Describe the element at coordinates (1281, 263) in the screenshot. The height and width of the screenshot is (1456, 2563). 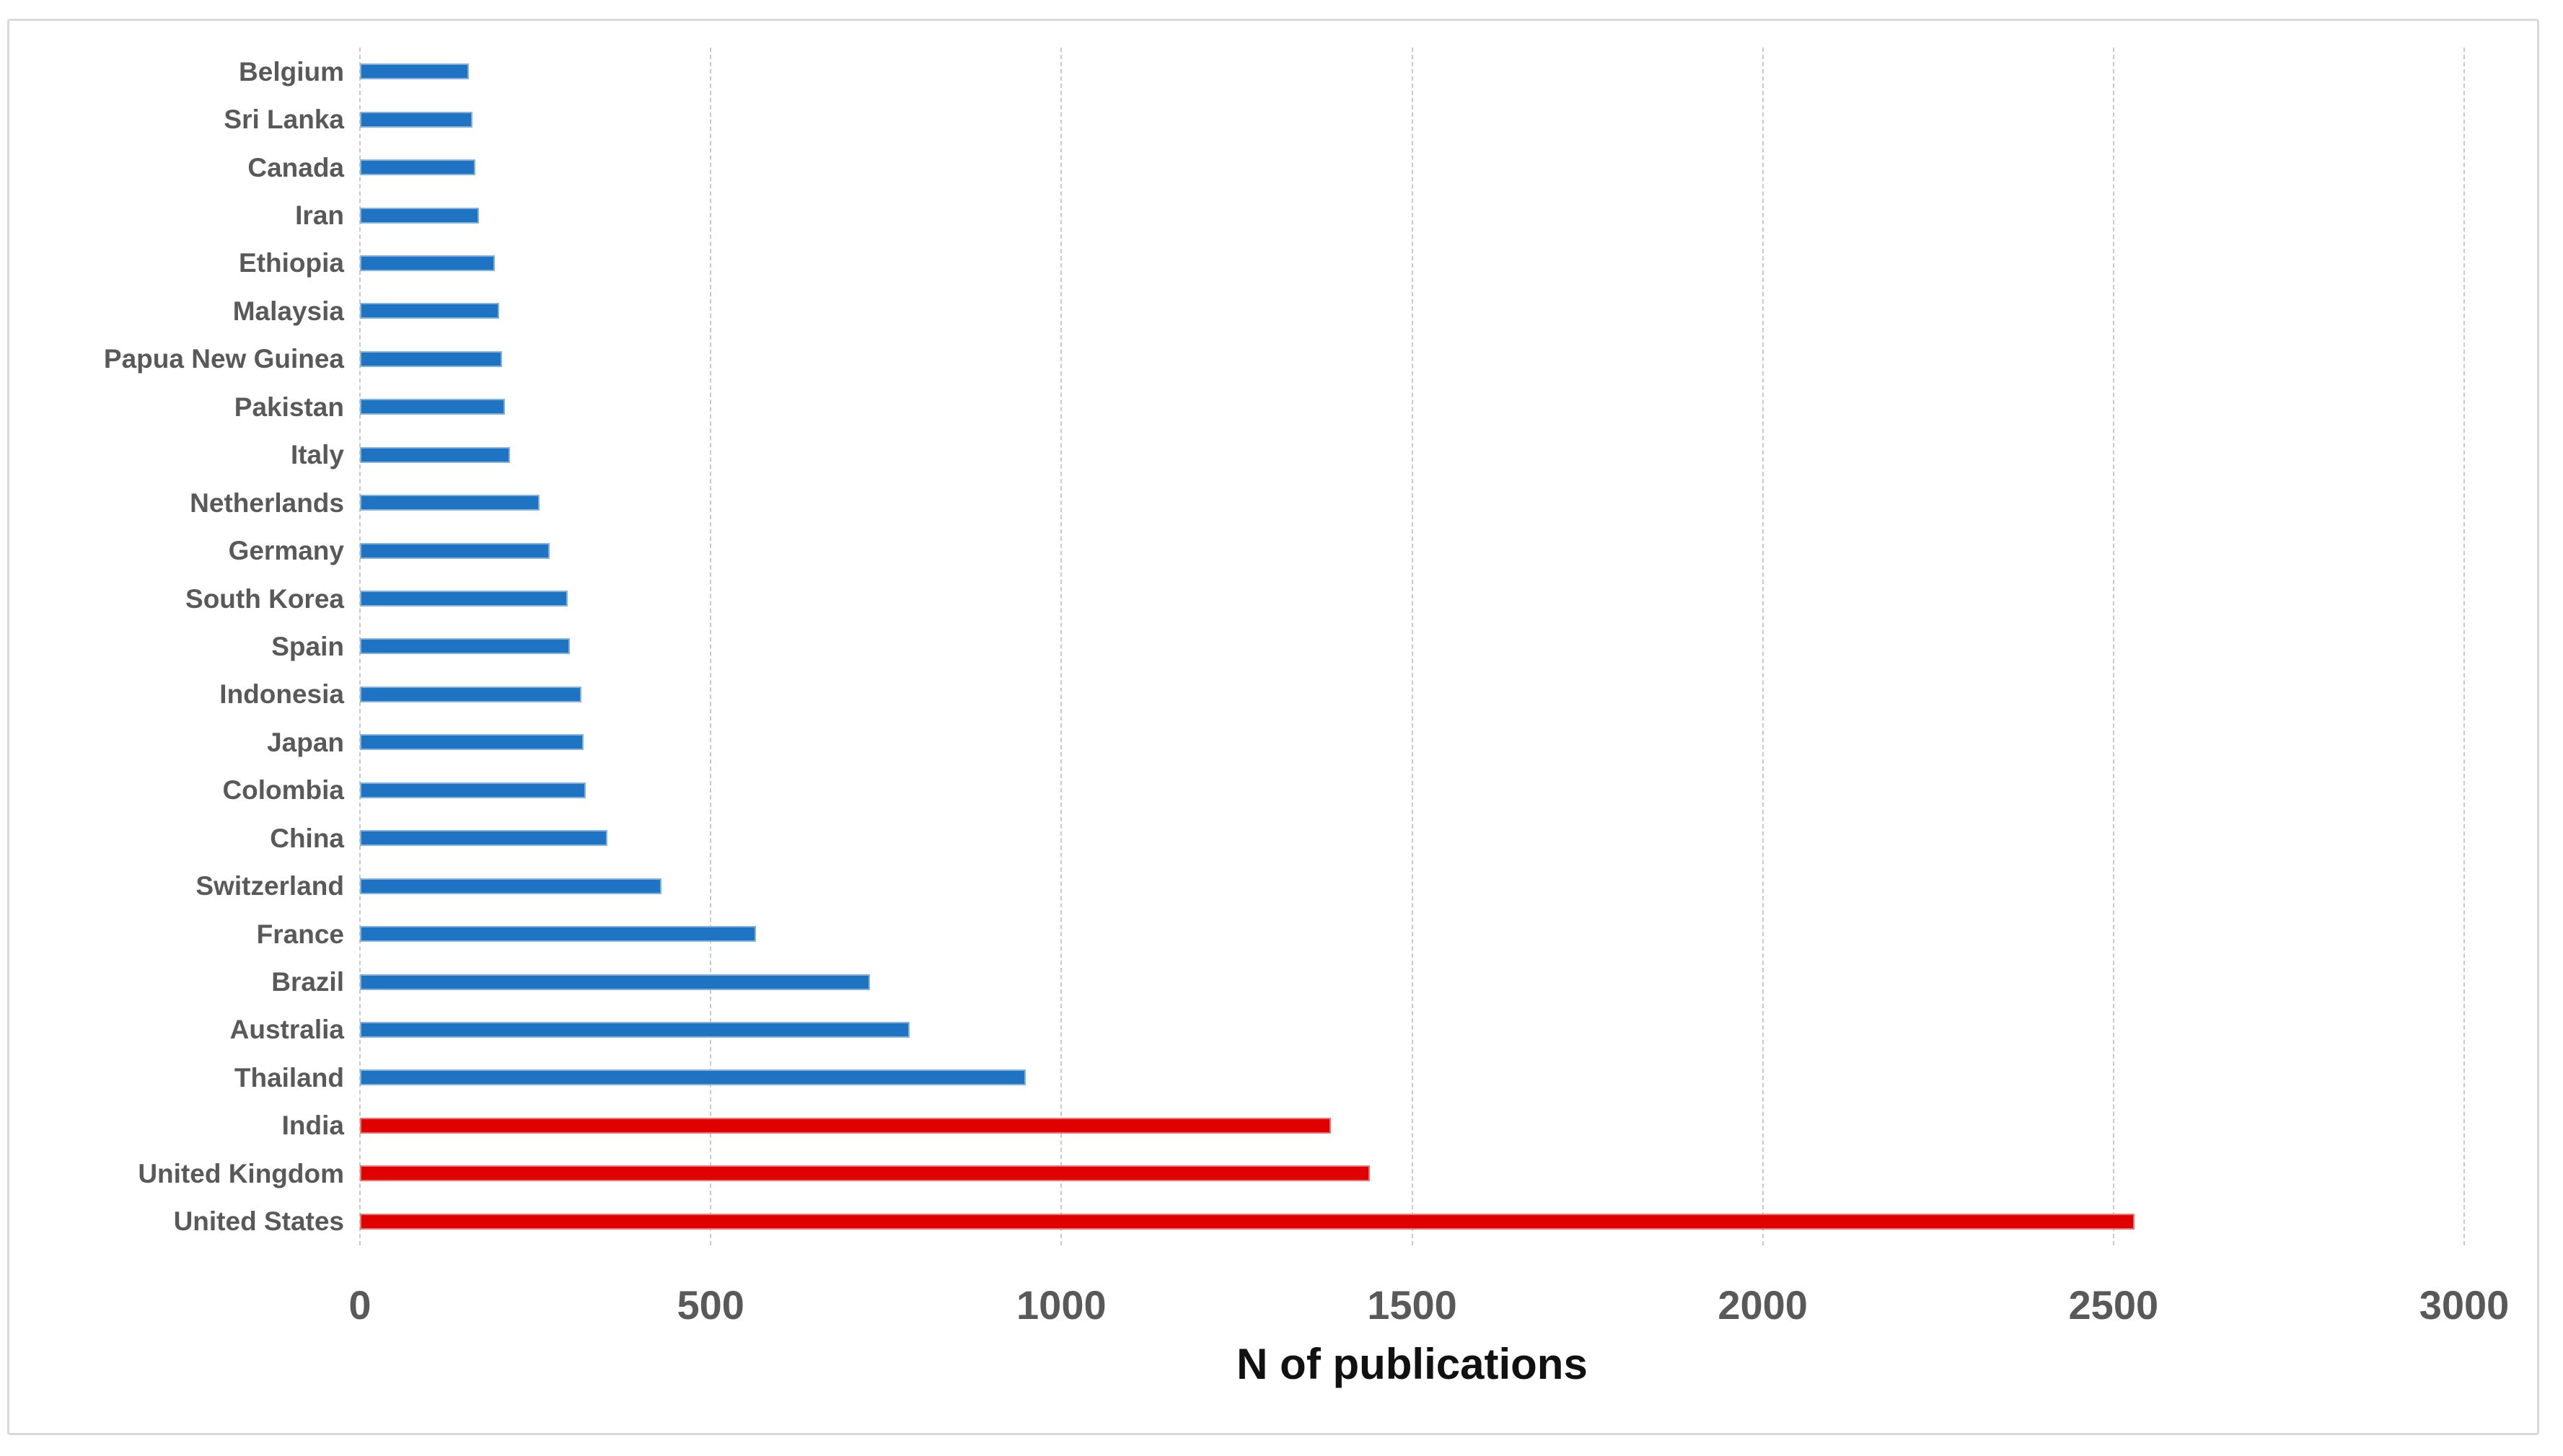
I see `bar-row: Ethiopia` at that location.